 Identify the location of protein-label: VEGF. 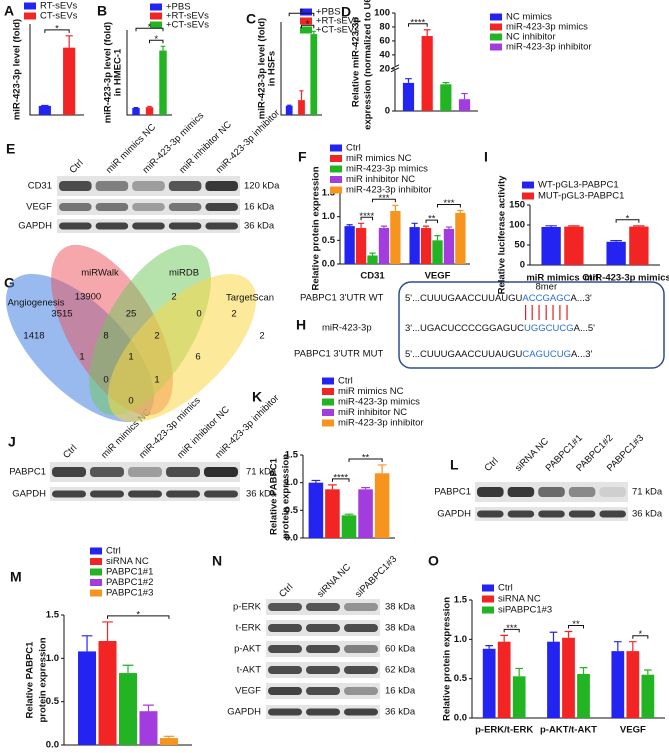
(39, 207).